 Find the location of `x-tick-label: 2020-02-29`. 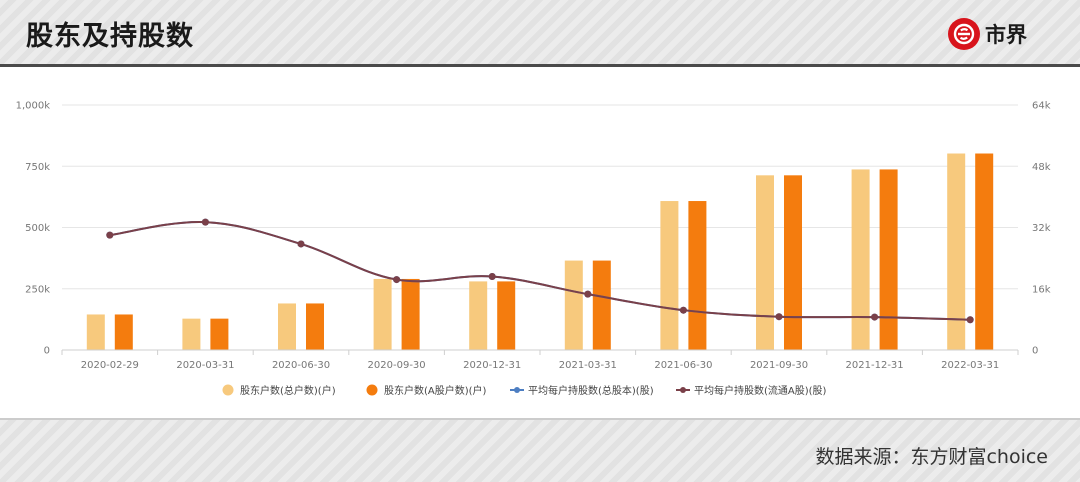

x-tick-label: 2020-02-29 is located at coordinates (110, 365).